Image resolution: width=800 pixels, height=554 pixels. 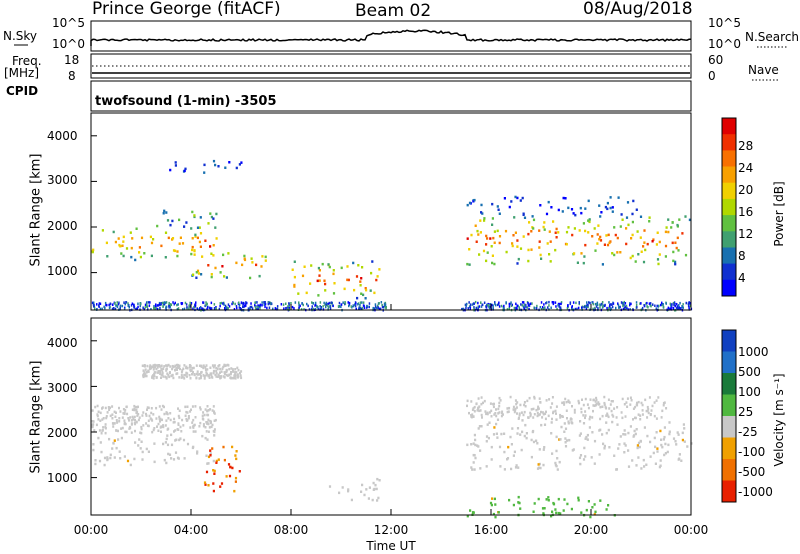 I want to click on freq-unit-label: [MHz], so click(x=22, y=73).